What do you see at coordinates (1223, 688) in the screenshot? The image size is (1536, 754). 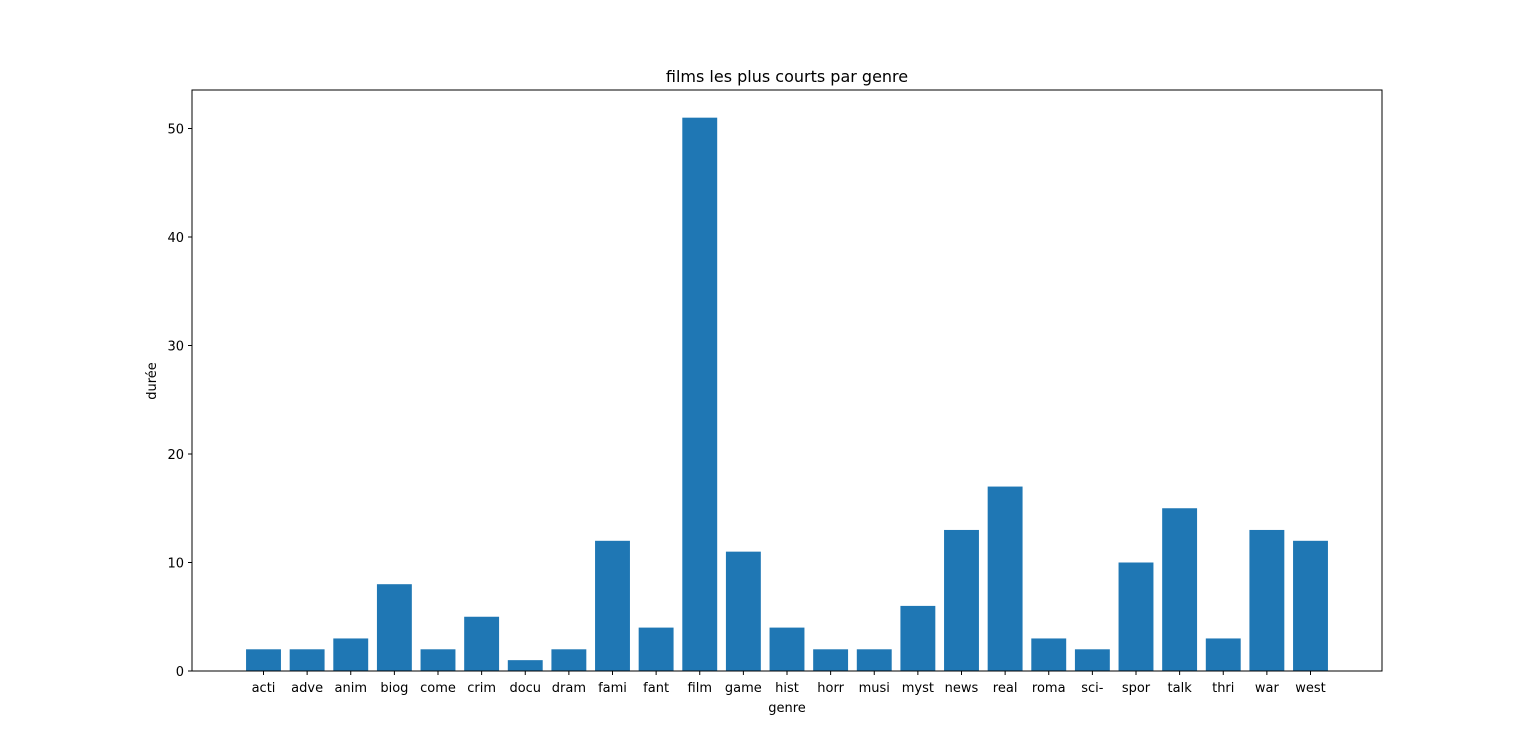 I see `x-tick-label: thri` at bounding box center [1223, 688].